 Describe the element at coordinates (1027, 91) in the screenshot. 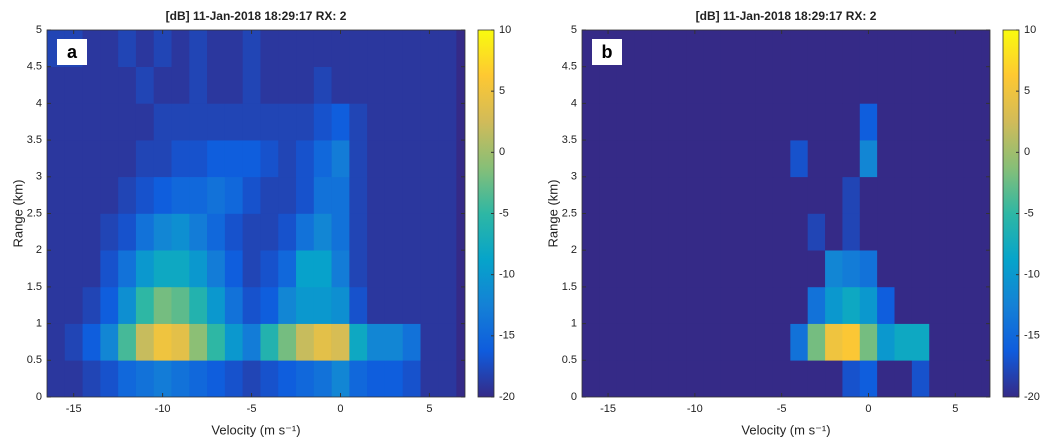

I see `colorbar-tick-label: 5` at that location.